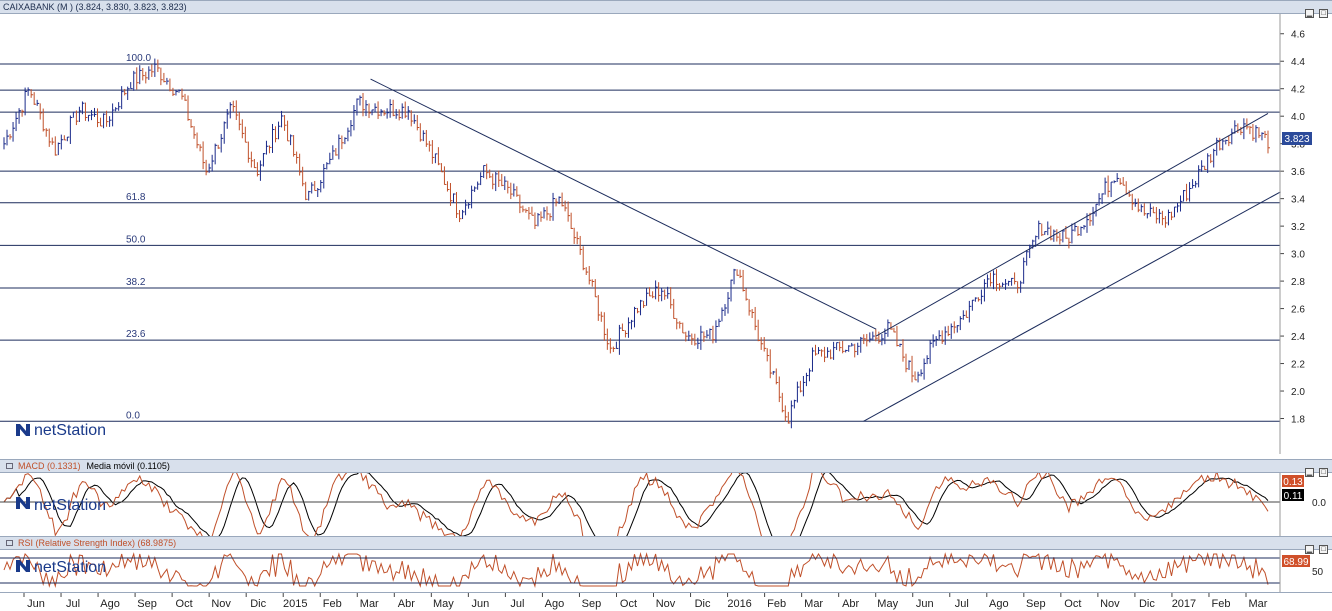  Describe the element at coordinates (97, 543) in the screenshot. I see `rsi-panel-title: RSI (Relative Strength Index) (68.9875)` at that location.